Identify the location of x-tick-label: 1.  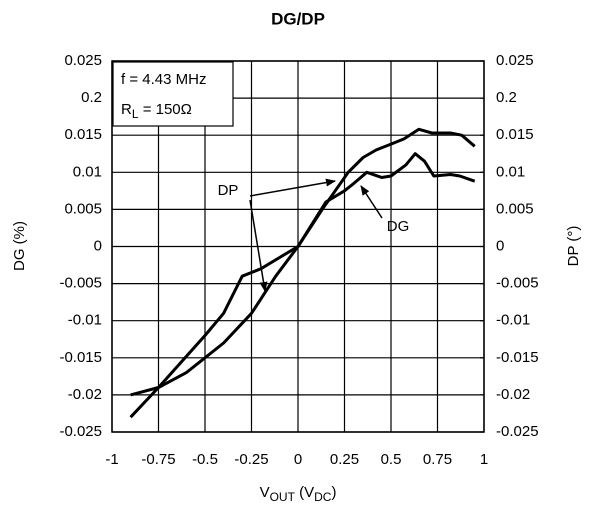
(484, 459).